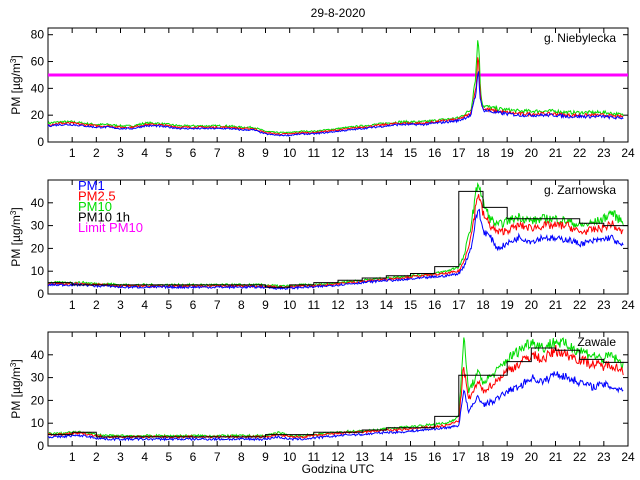  What do you see at coordinates (338, 13) in the screenshot?
I see `chart-title: 29-8-2020` at bounding box center [338, 13].